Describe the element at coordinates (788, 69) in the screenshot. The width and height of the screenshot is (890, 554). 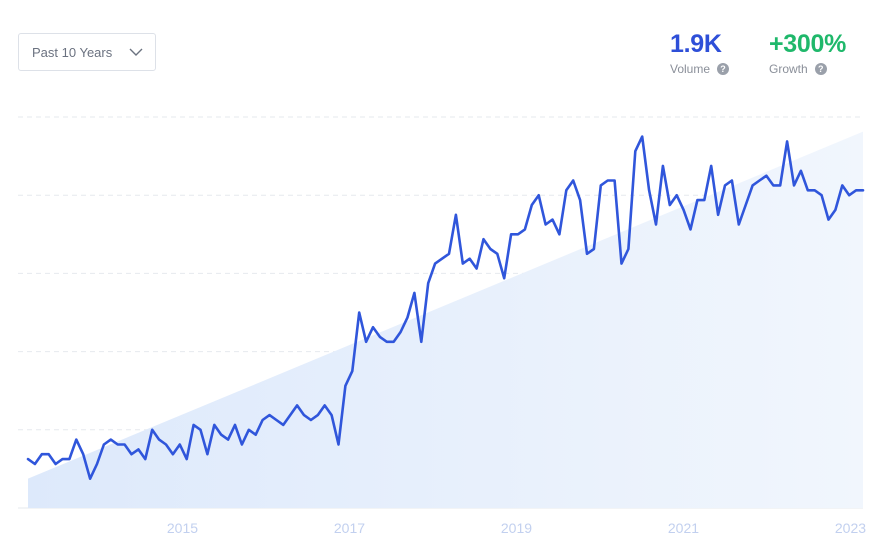
I see `growth-label: Growth` at that location.